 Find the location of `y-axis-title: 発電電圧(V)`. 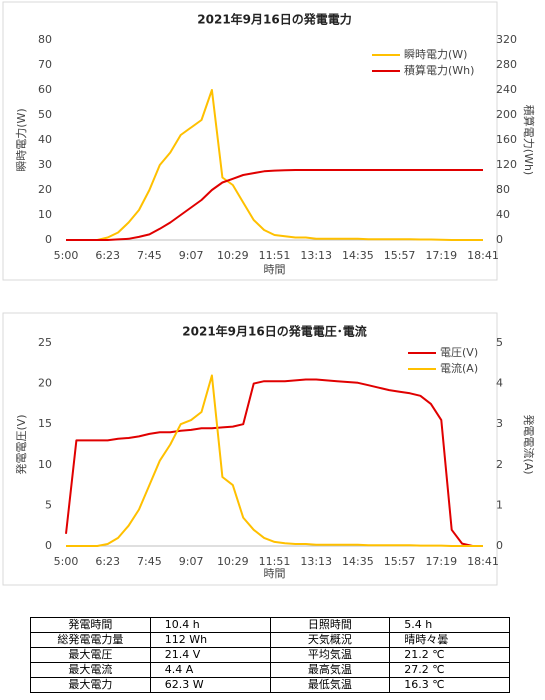

y-axis-title: 発電電圧(V) is located at coordinates (21, 444).